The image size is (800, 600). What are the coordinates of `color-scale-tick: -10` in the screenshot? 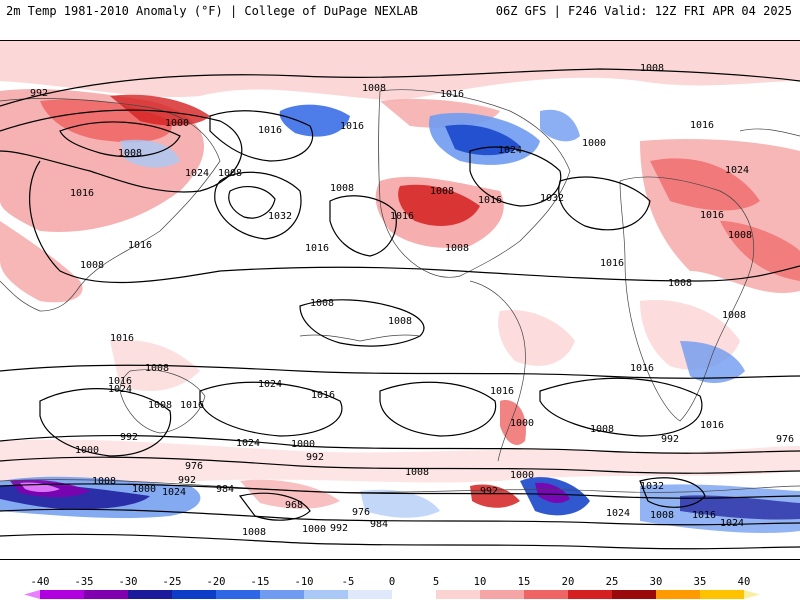 It's located at (304, 582).